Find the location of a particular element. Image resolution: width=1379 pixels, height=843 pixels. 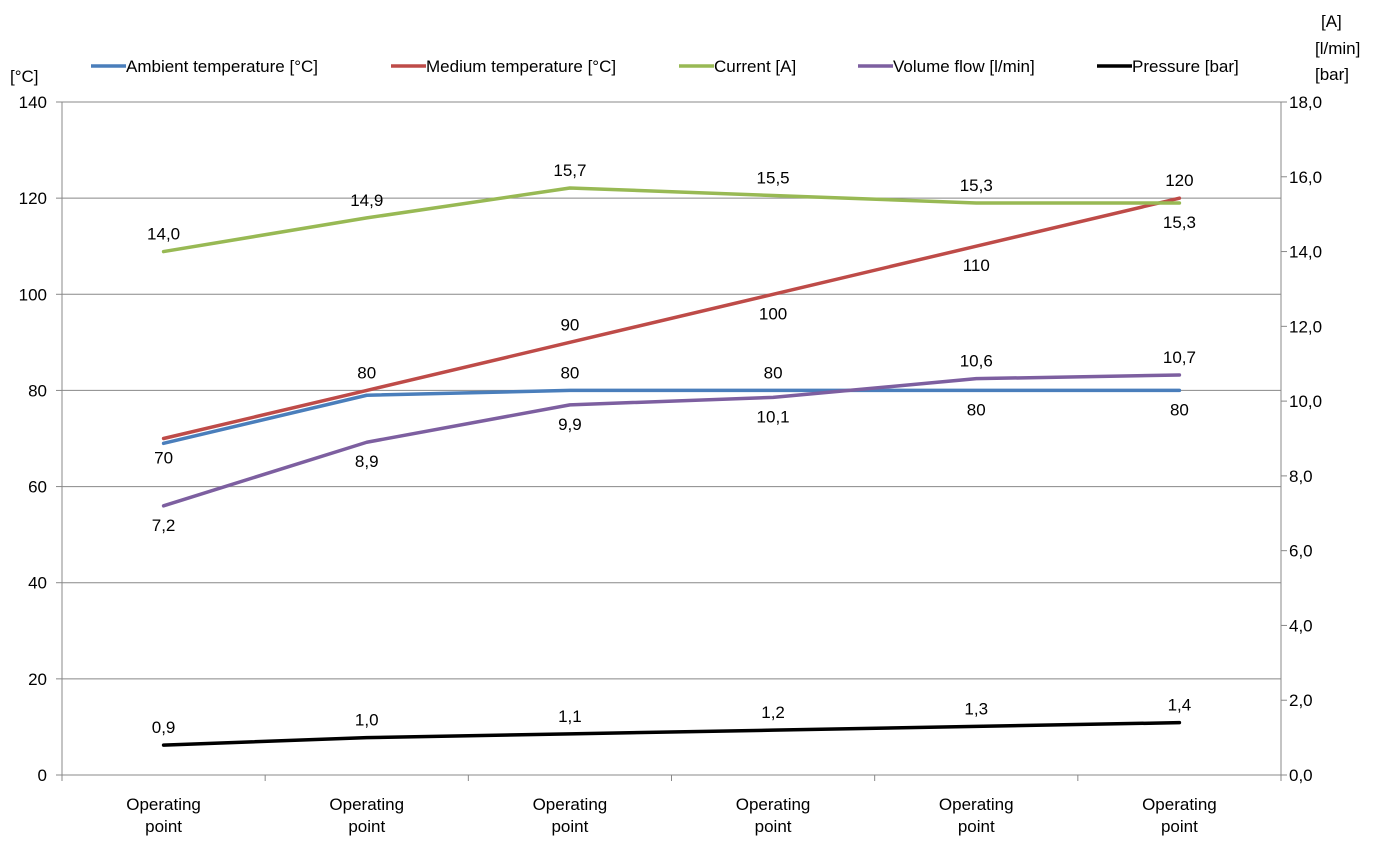

left-tick-label: 20 is located at coordinates (37, 679).